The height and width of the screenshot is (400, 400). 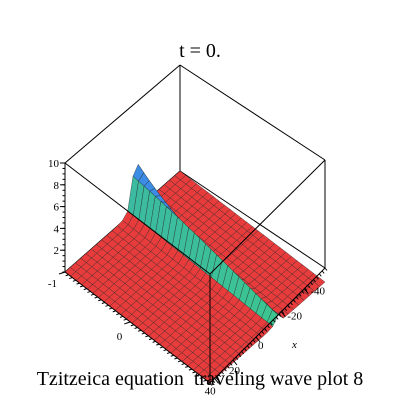 What do you see at coordinates (52, 284) in the screenshot?
I see `y-tick-label: -1` at bounding box center [52, 284].